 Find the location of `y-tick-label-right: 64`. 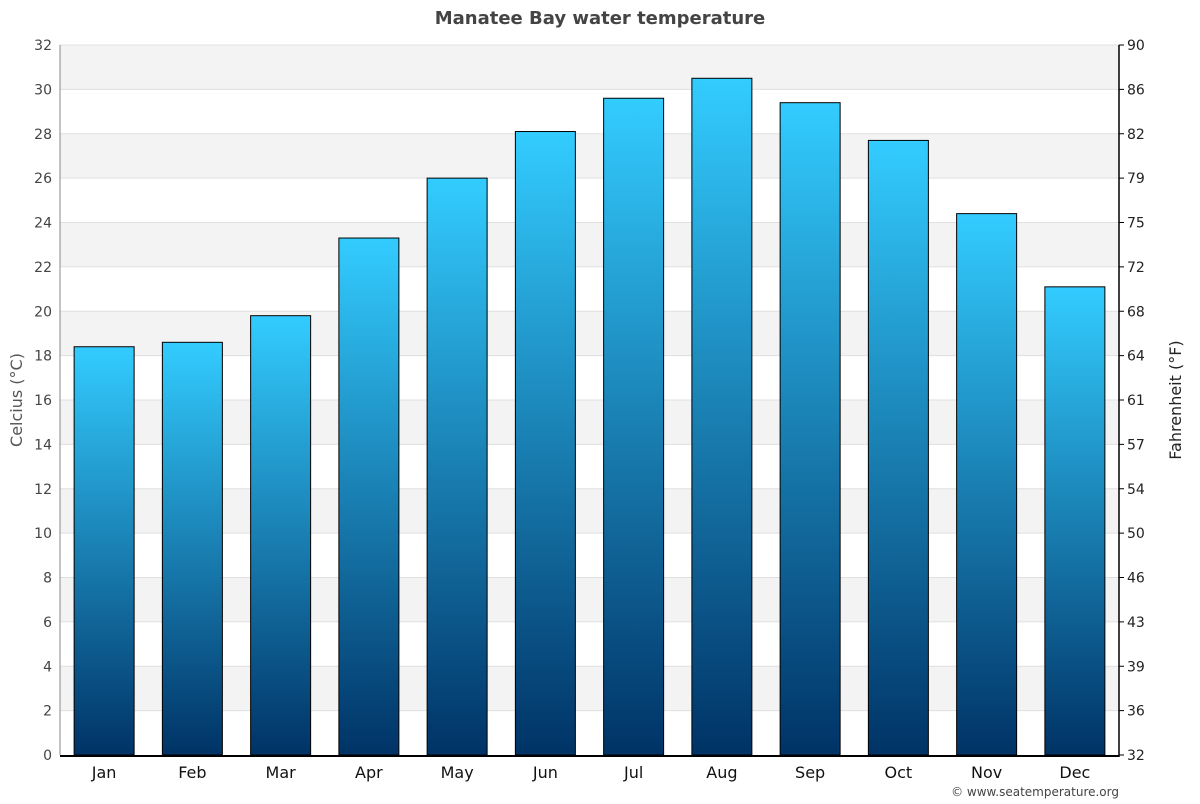

y-tick-label-right: 64 is located at coordinates (1136, 357).